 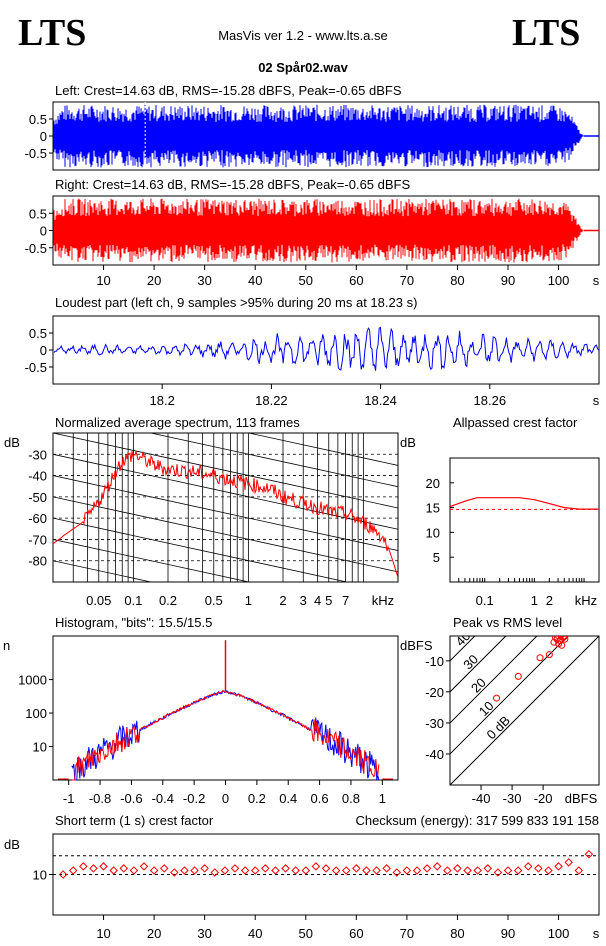 I want to click on peak-rms-ytick-label: -20, so click(x=434, y=692).